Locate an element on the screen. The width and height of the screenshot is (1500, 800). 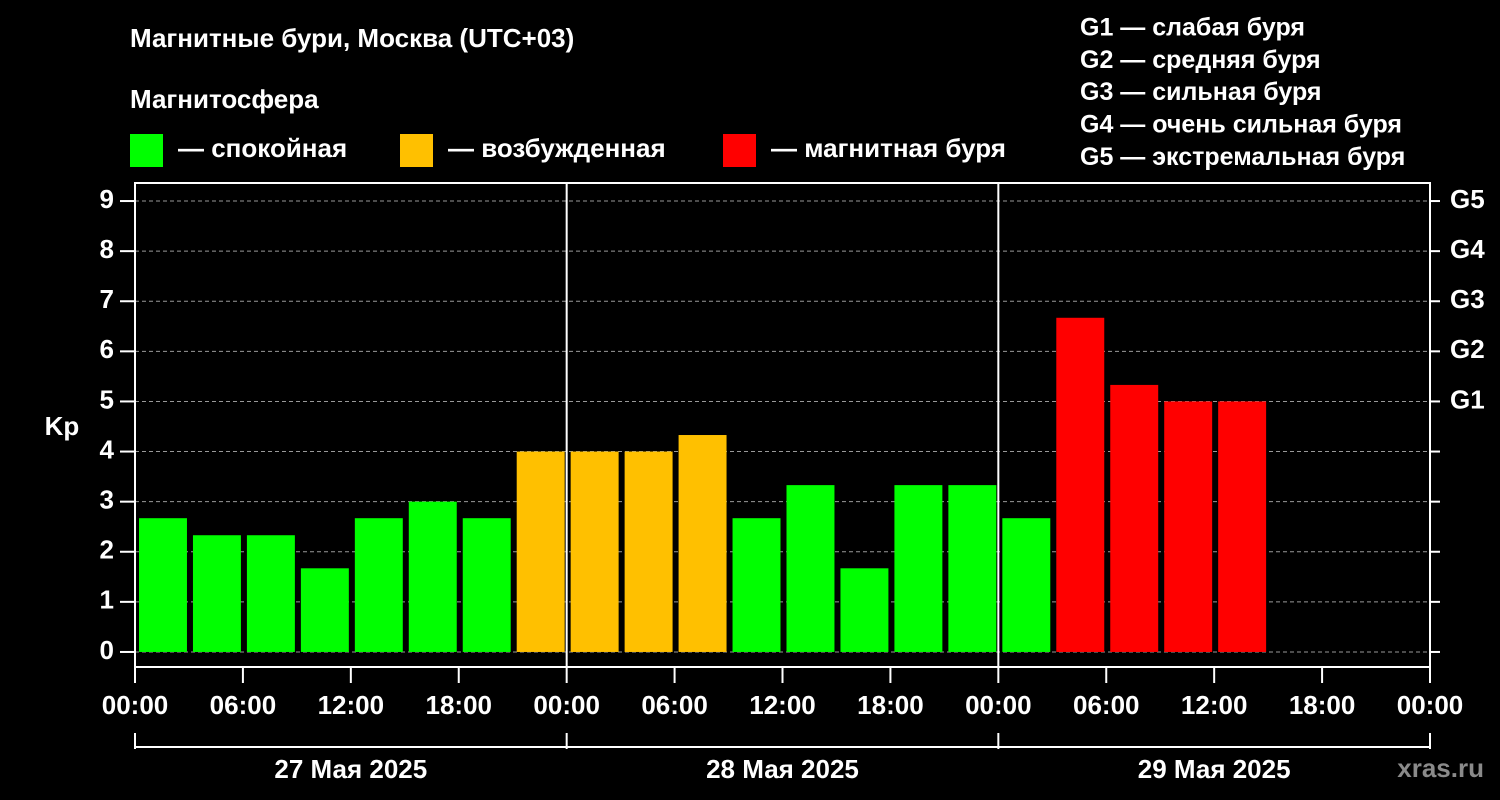
day-label: 27 Мая 2025 is located at coordinates (350, 769).